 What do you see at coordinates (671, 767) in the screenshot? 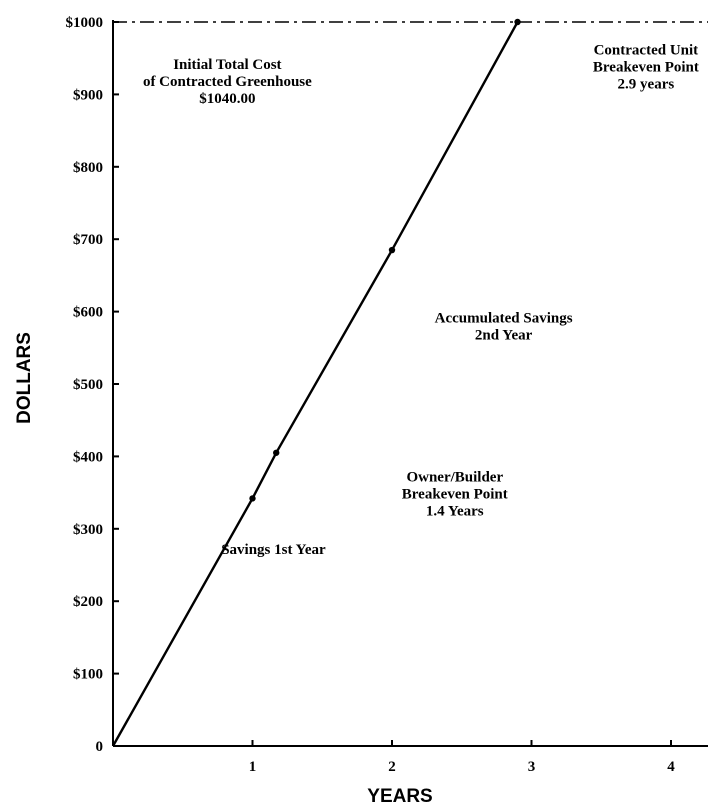
I see `x-tick-label: 4` at bounding box center [671, 767].